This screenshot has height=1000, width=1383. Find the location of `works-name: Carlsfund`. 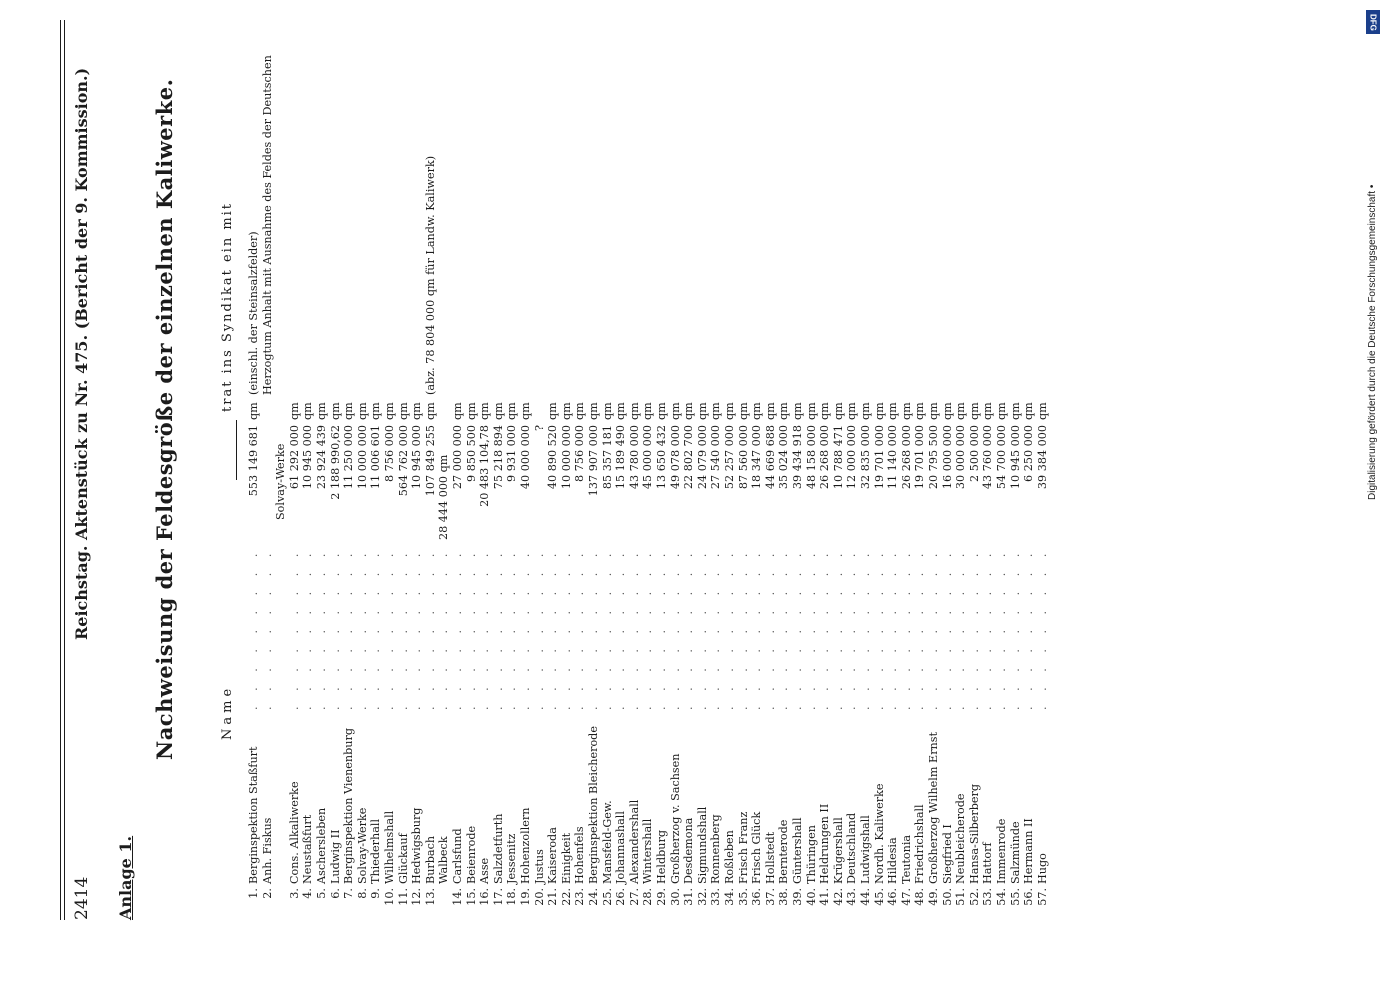

works-name: Carlsfund is located at coordinates (457, 856).